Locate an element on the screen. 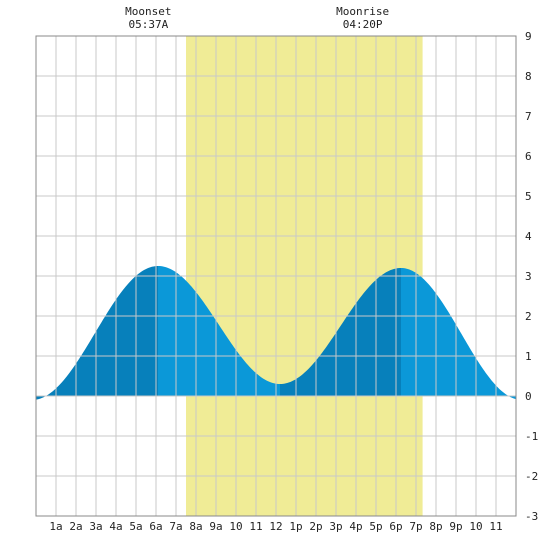  x-tick-label: 7a is located at coordinates (175, 526).